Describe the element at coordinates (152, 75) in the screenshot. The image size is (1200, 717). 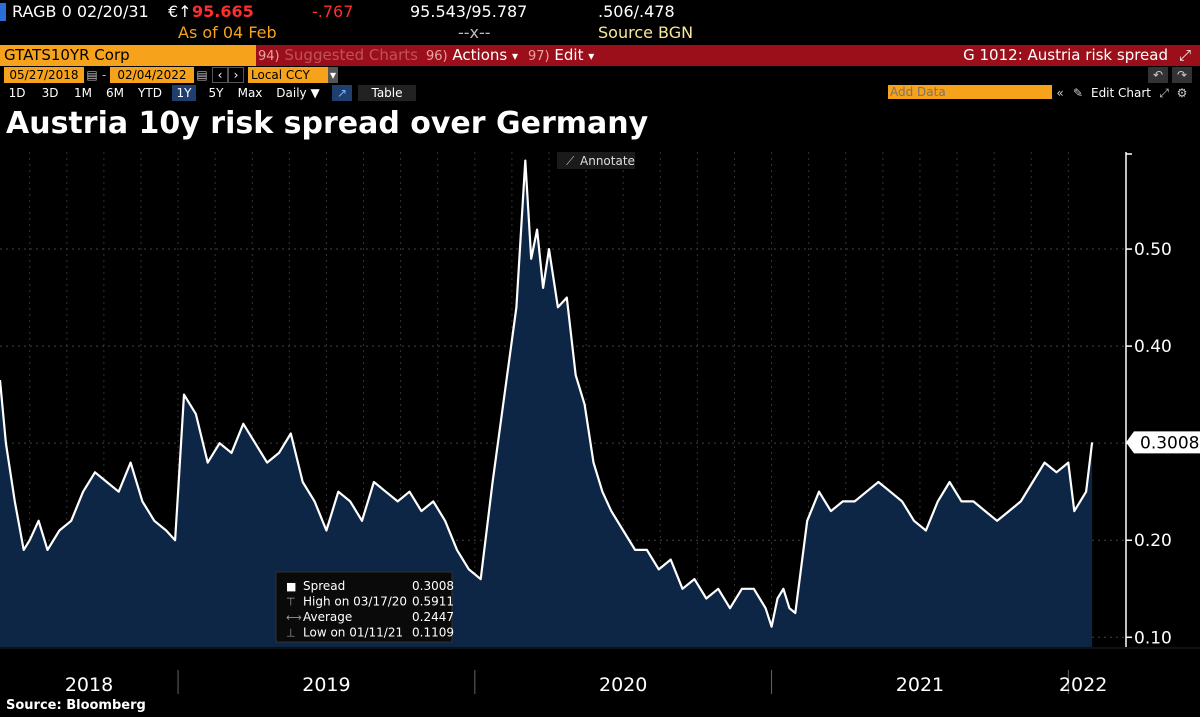
I see `end-date-field: 02/04/2022` at that location.